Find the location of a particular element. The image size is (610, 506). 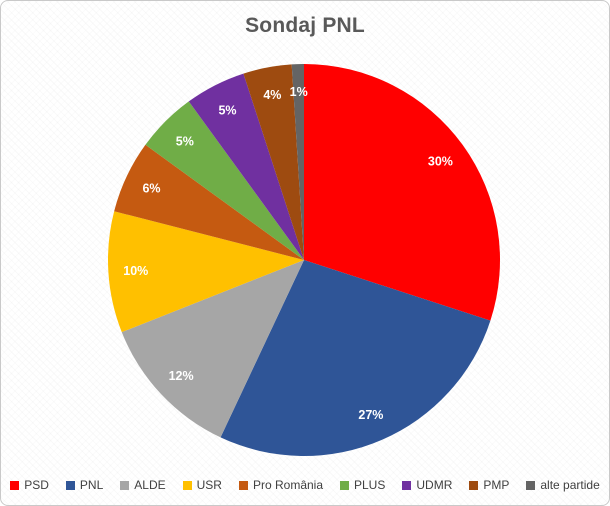

legend-label: ALDE is located at coordinates (150, 485).